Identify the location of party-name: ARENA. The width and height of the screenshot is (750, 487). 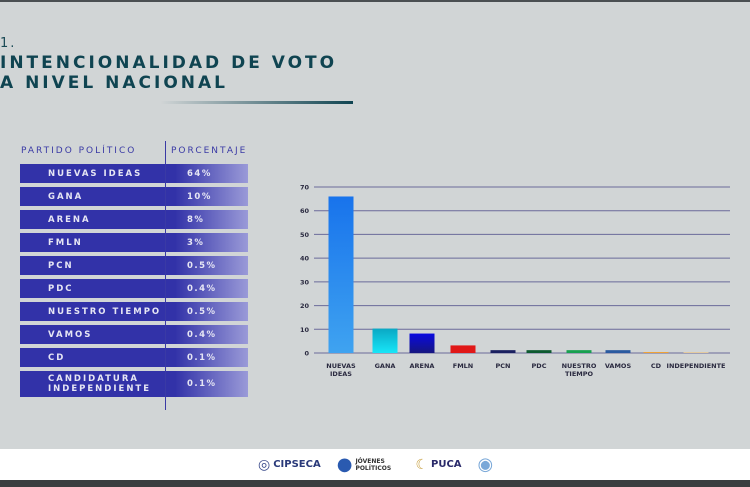
(69, 219).